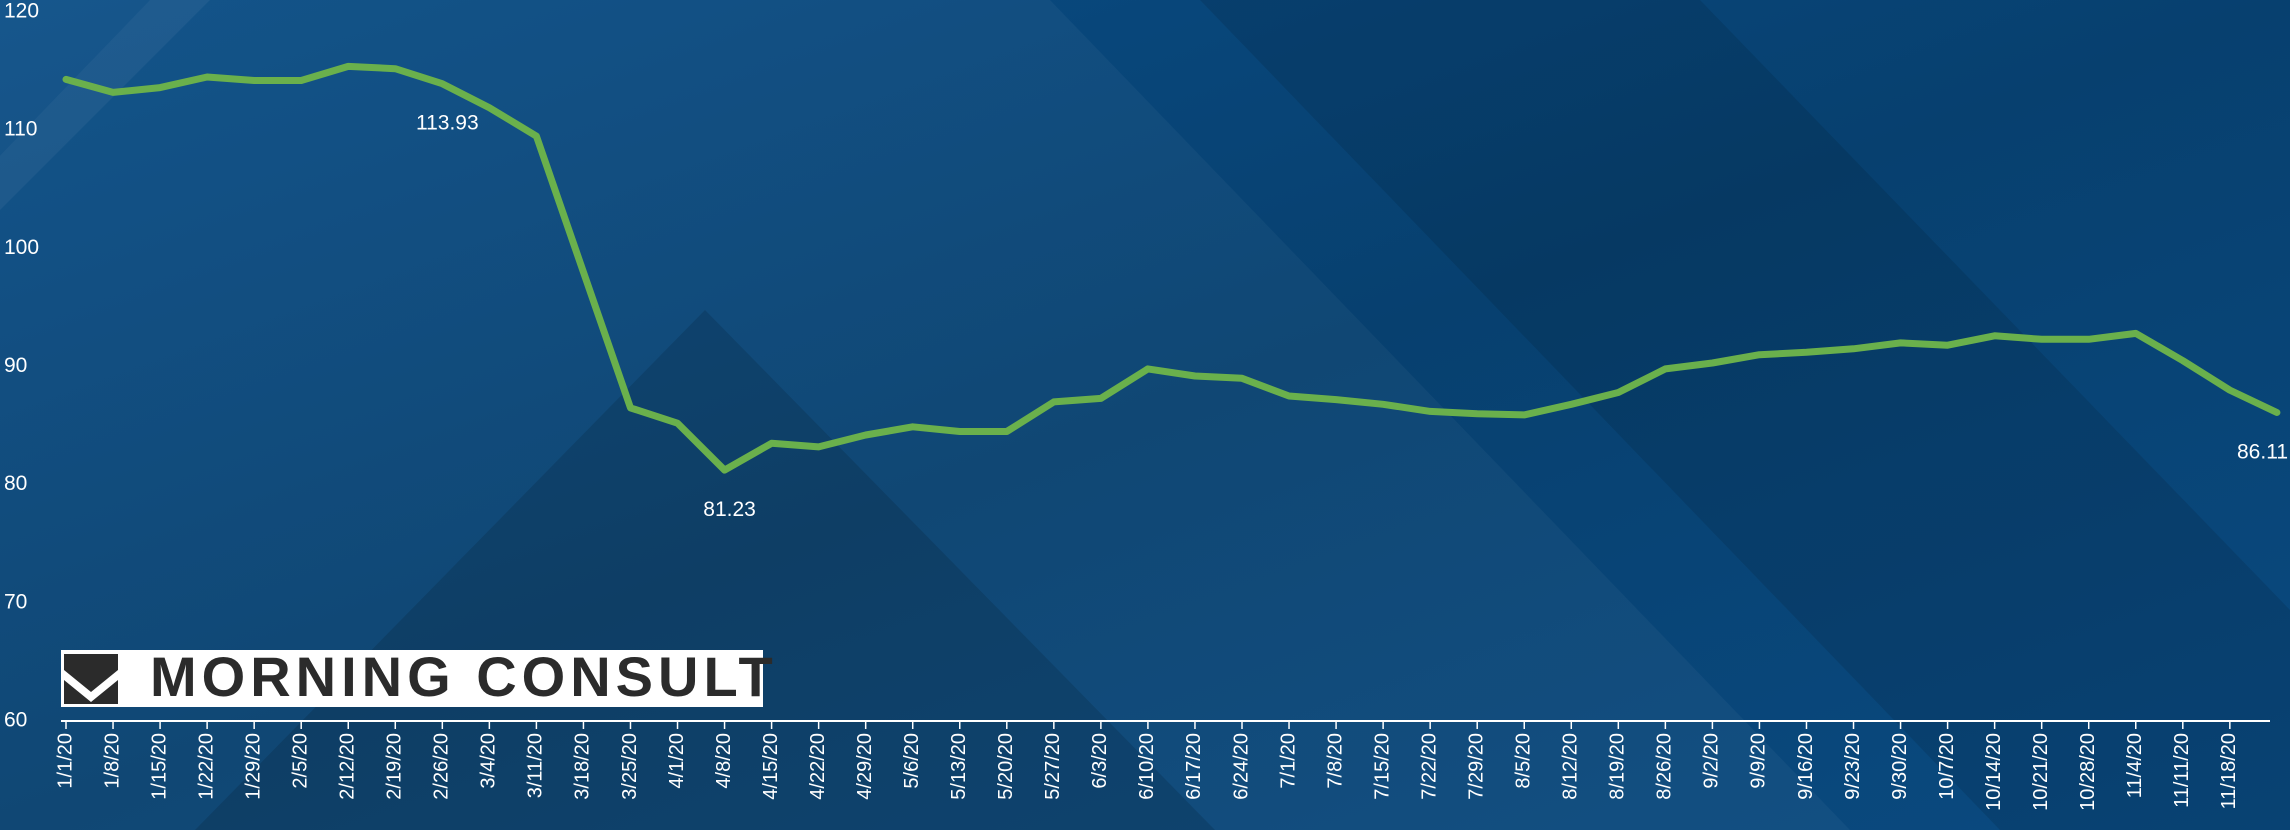  I want to click on x-tick-label: 11/11/20, so click(2182, 770).